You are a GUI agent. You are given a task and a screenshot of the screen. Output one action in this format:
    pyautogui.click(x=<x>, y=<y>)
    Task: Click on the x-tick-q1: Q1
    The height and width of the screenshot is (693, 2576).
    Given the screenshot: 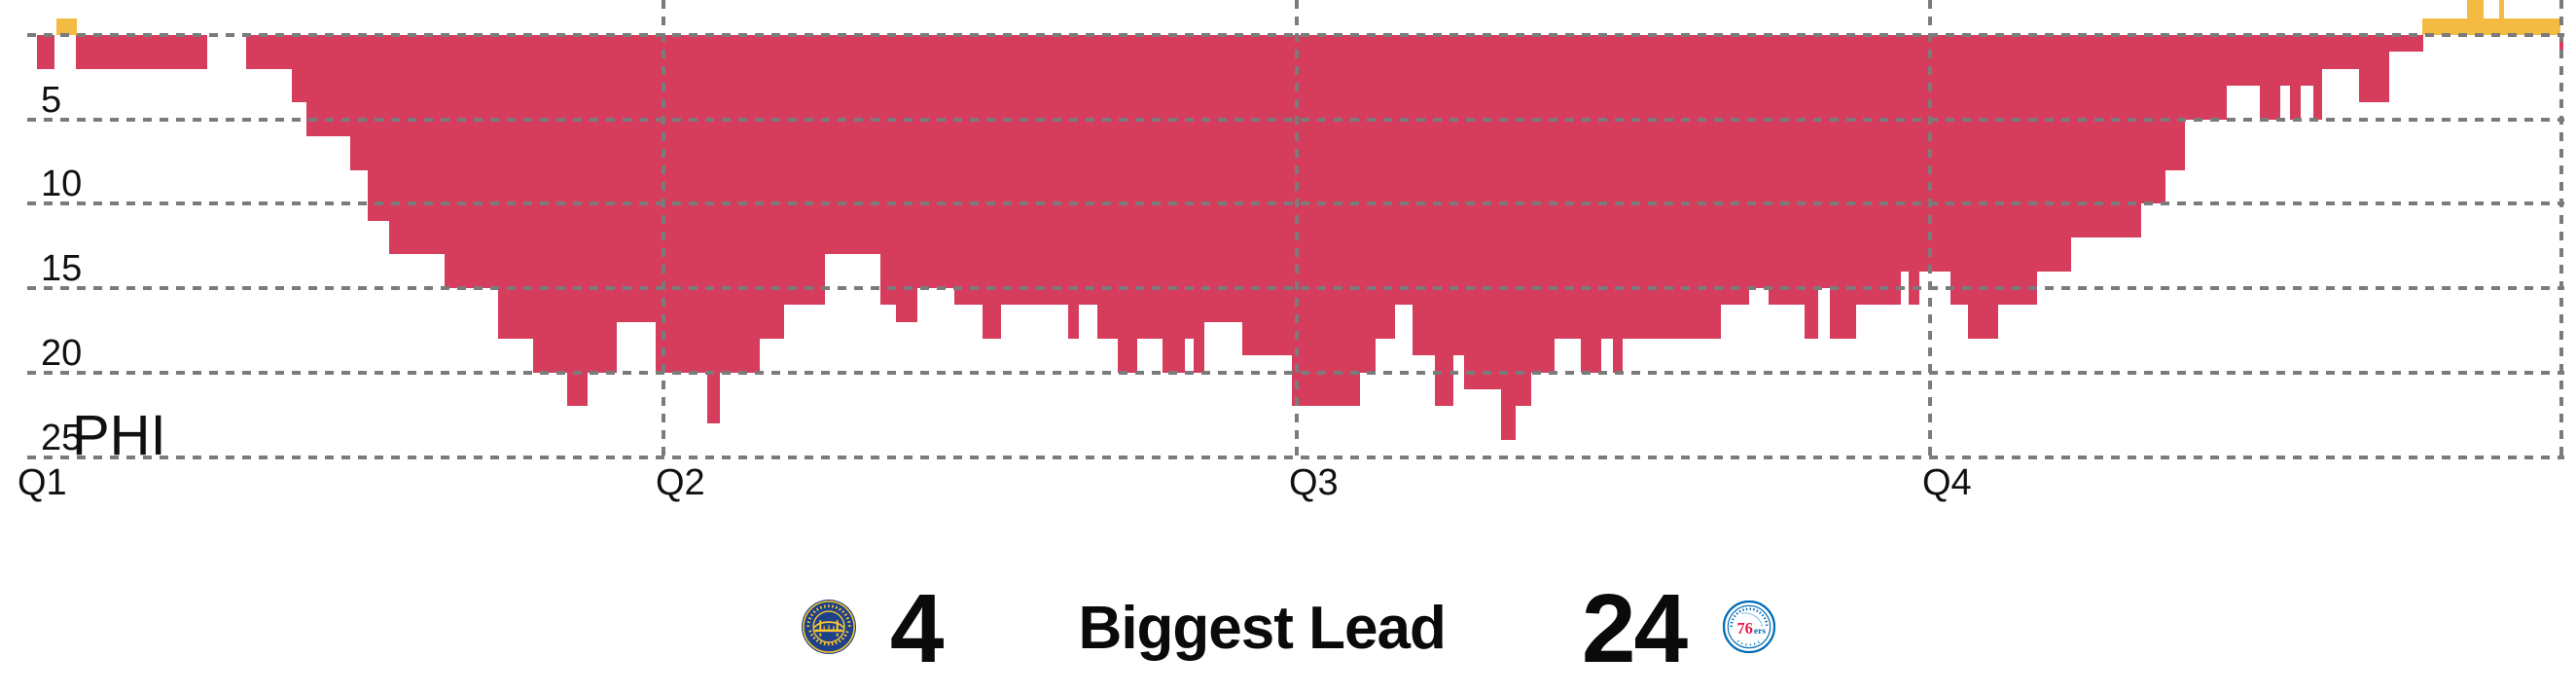 What is the action you would take?
    pyautogui.click(x=42, y=482)
    